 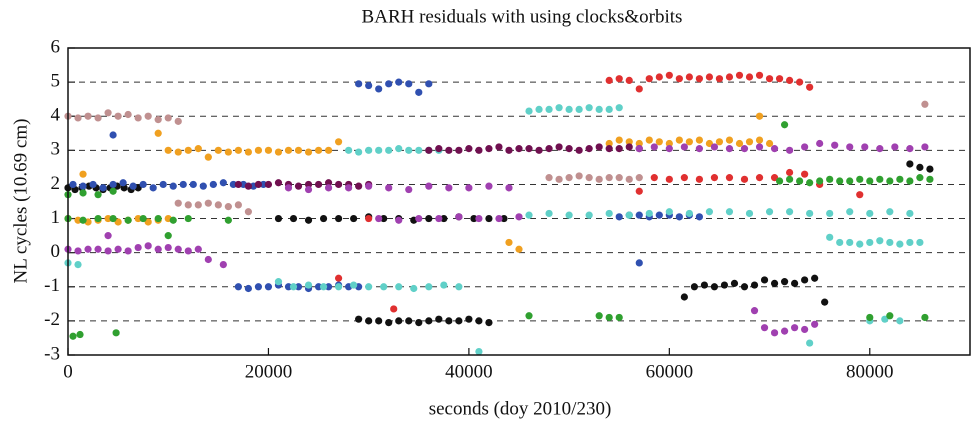 I want to click on y-tick-label: -3, so click(x=52, y=353).